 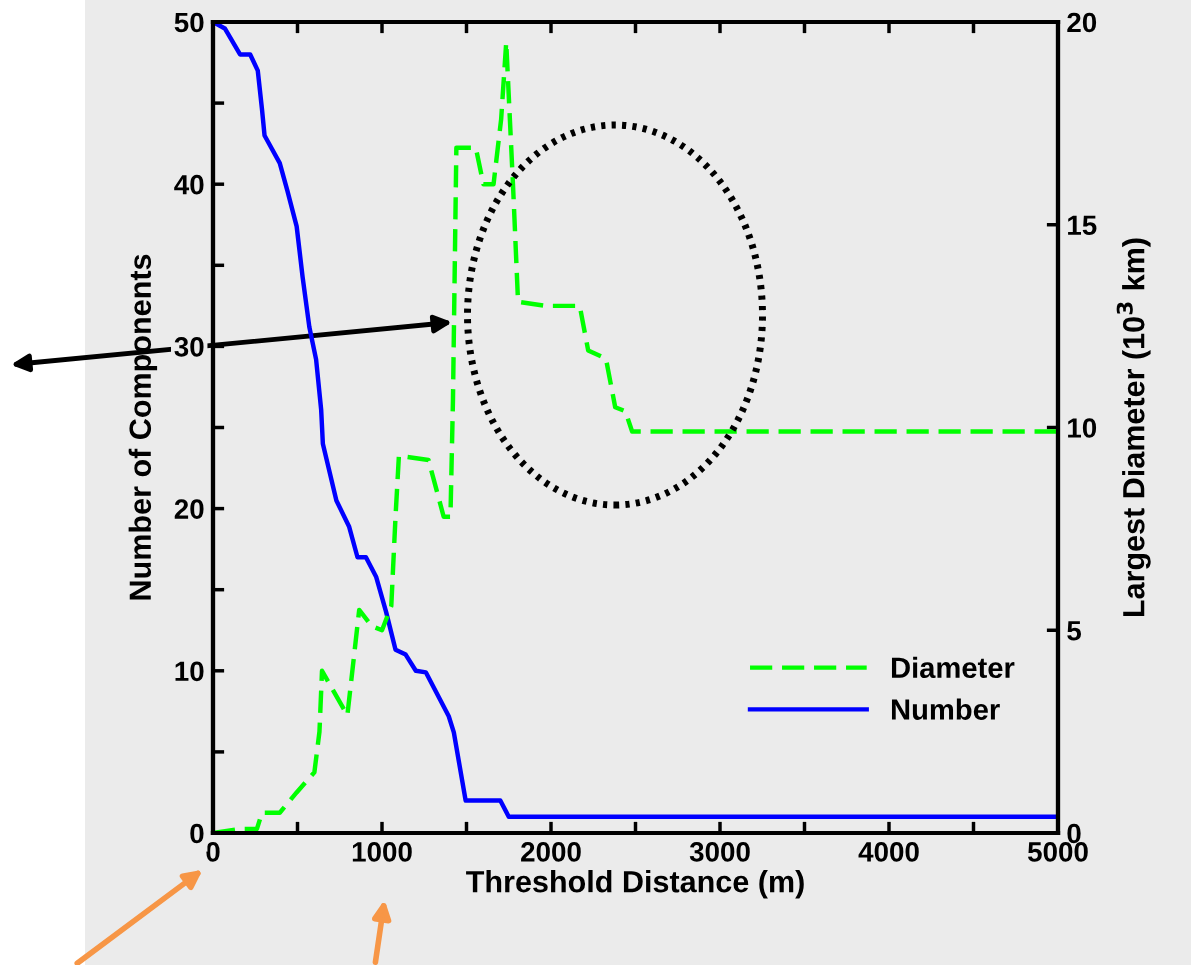 What do you see at coordinates (1082, 428) in the screenshot?
I see `y2-tick-label: 10` at bounding box center [1082, 428].